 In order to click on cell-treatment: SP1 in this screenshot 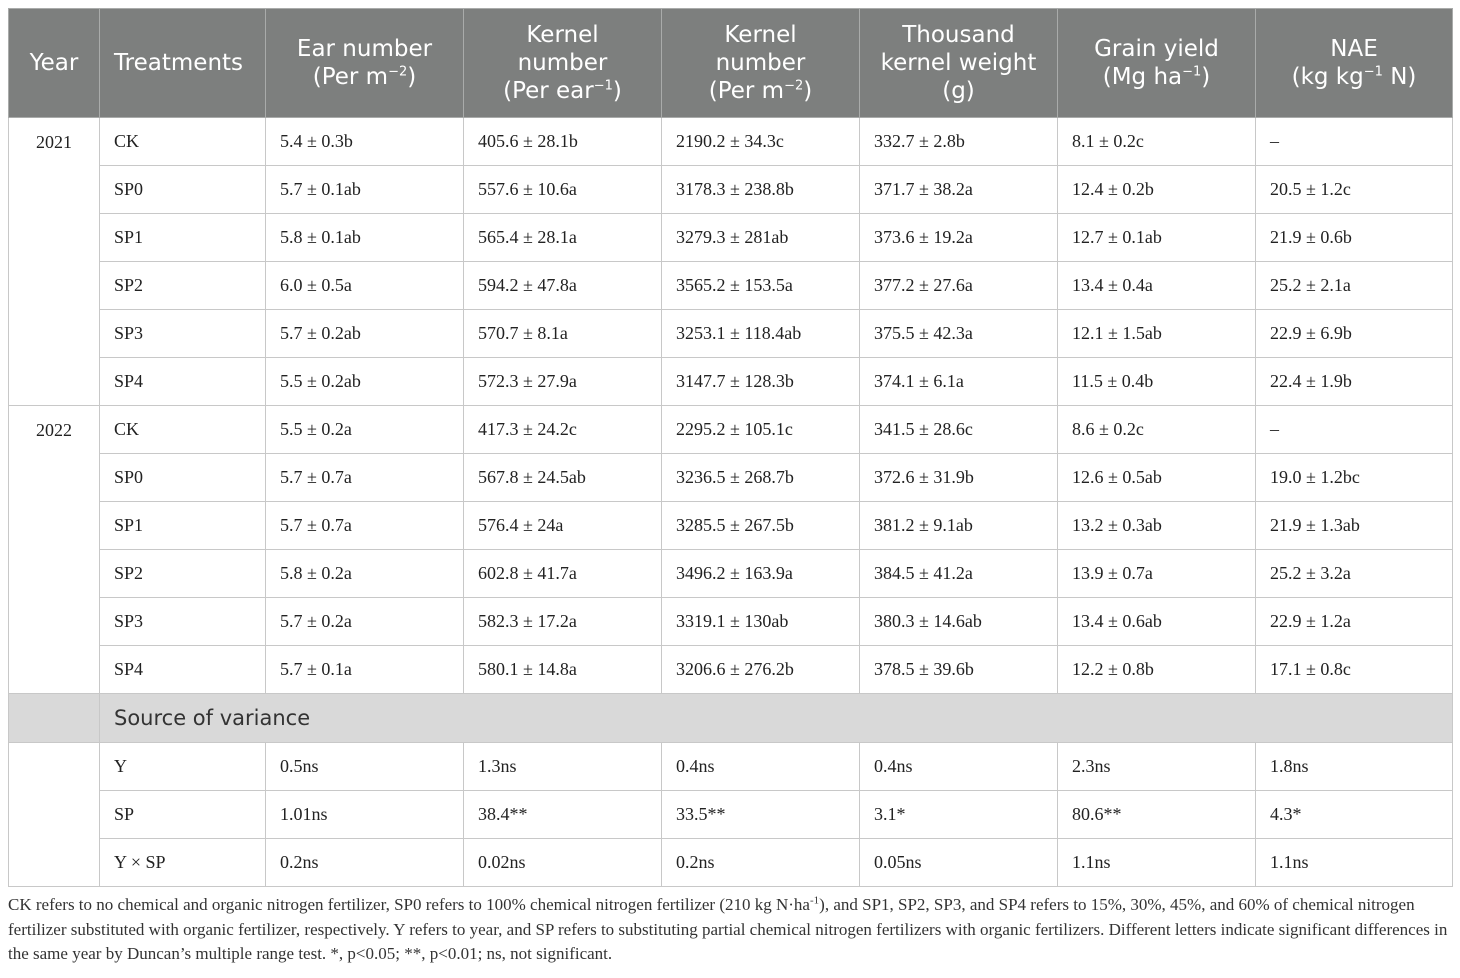, I will do `click(182, 525)`.